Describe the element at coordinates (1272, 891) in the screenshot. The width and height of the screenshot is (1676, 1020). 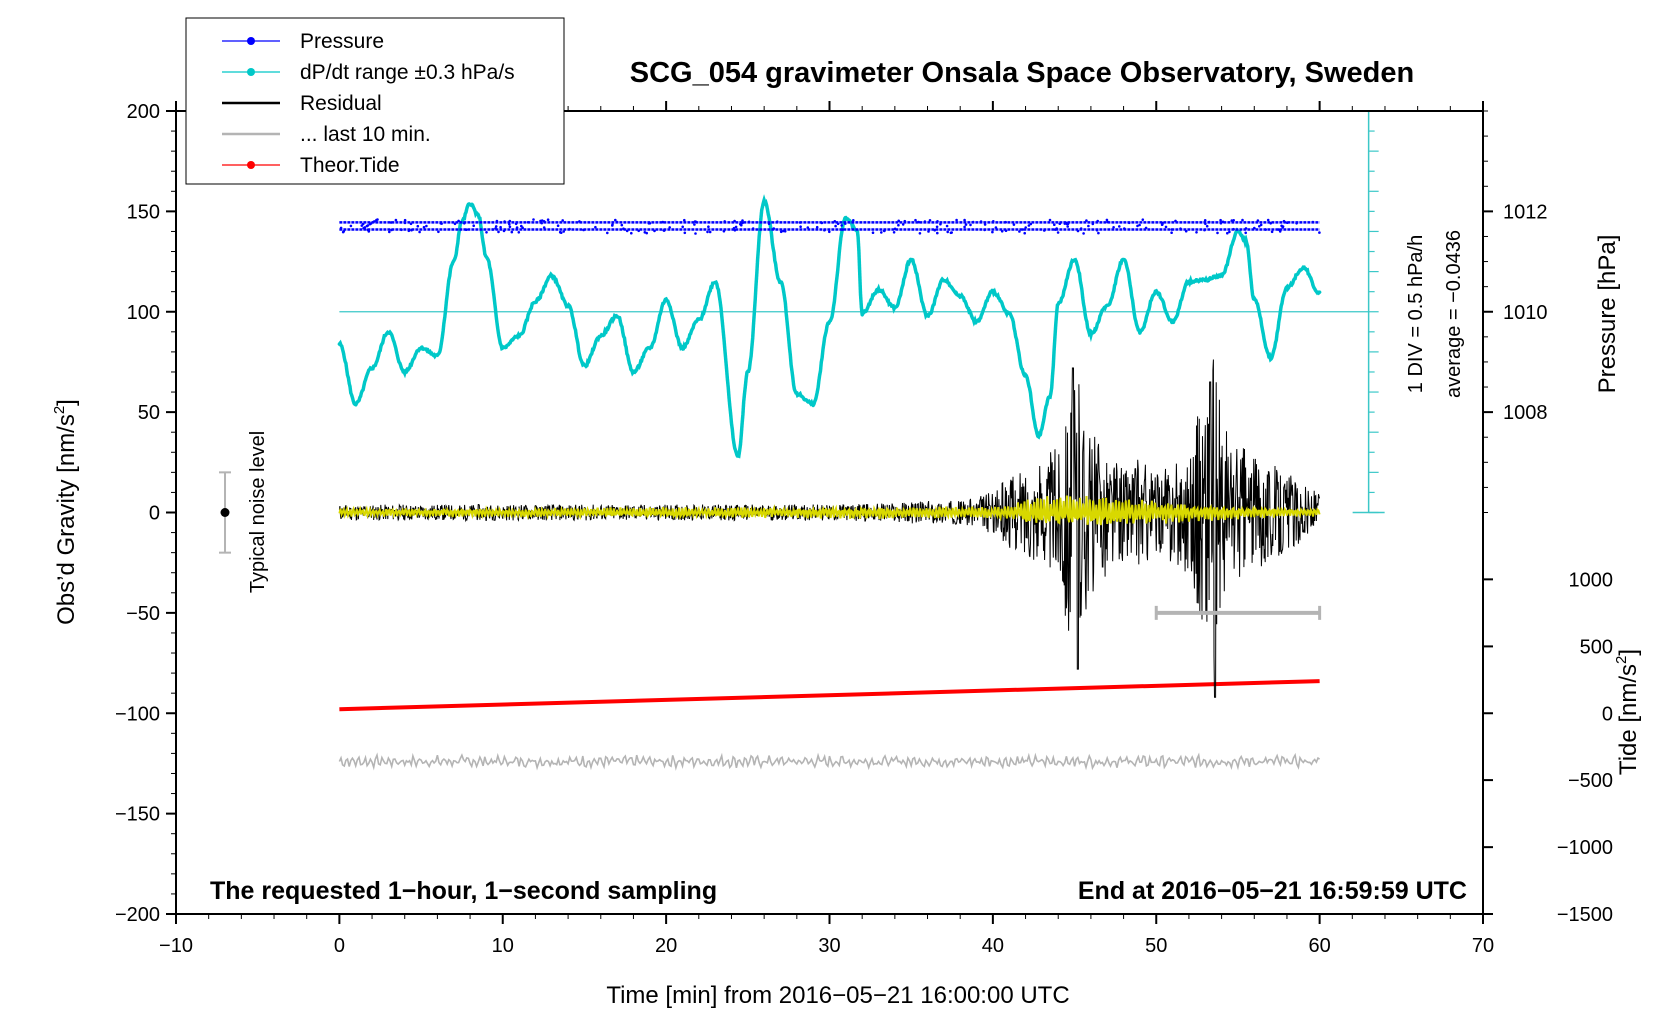
I see `right-note: End at 2016−05−21 16:59:59 UTC` at that location.